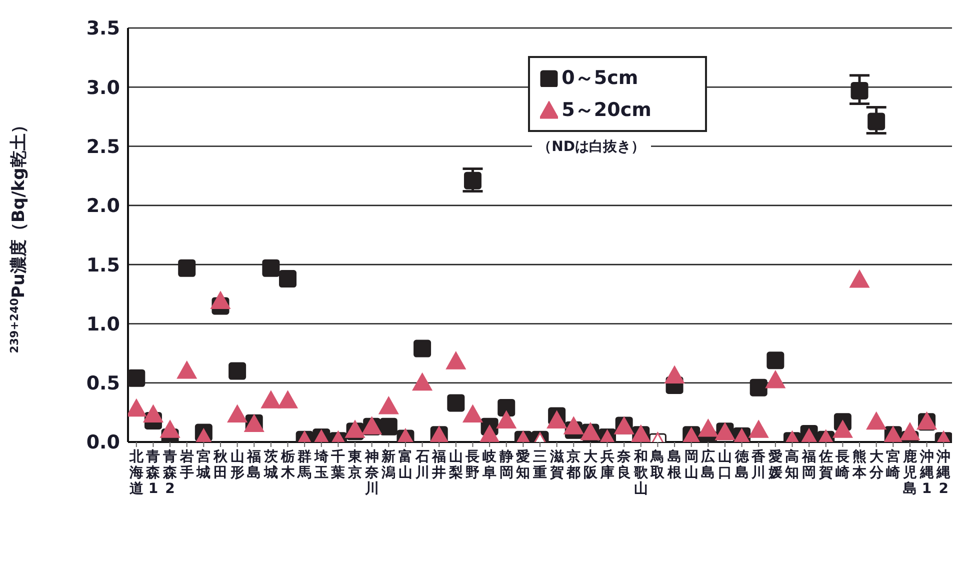  Describe the element at coordinates (254, 464) in the screenshot. I see `x-tick-label: 福島` at that location.